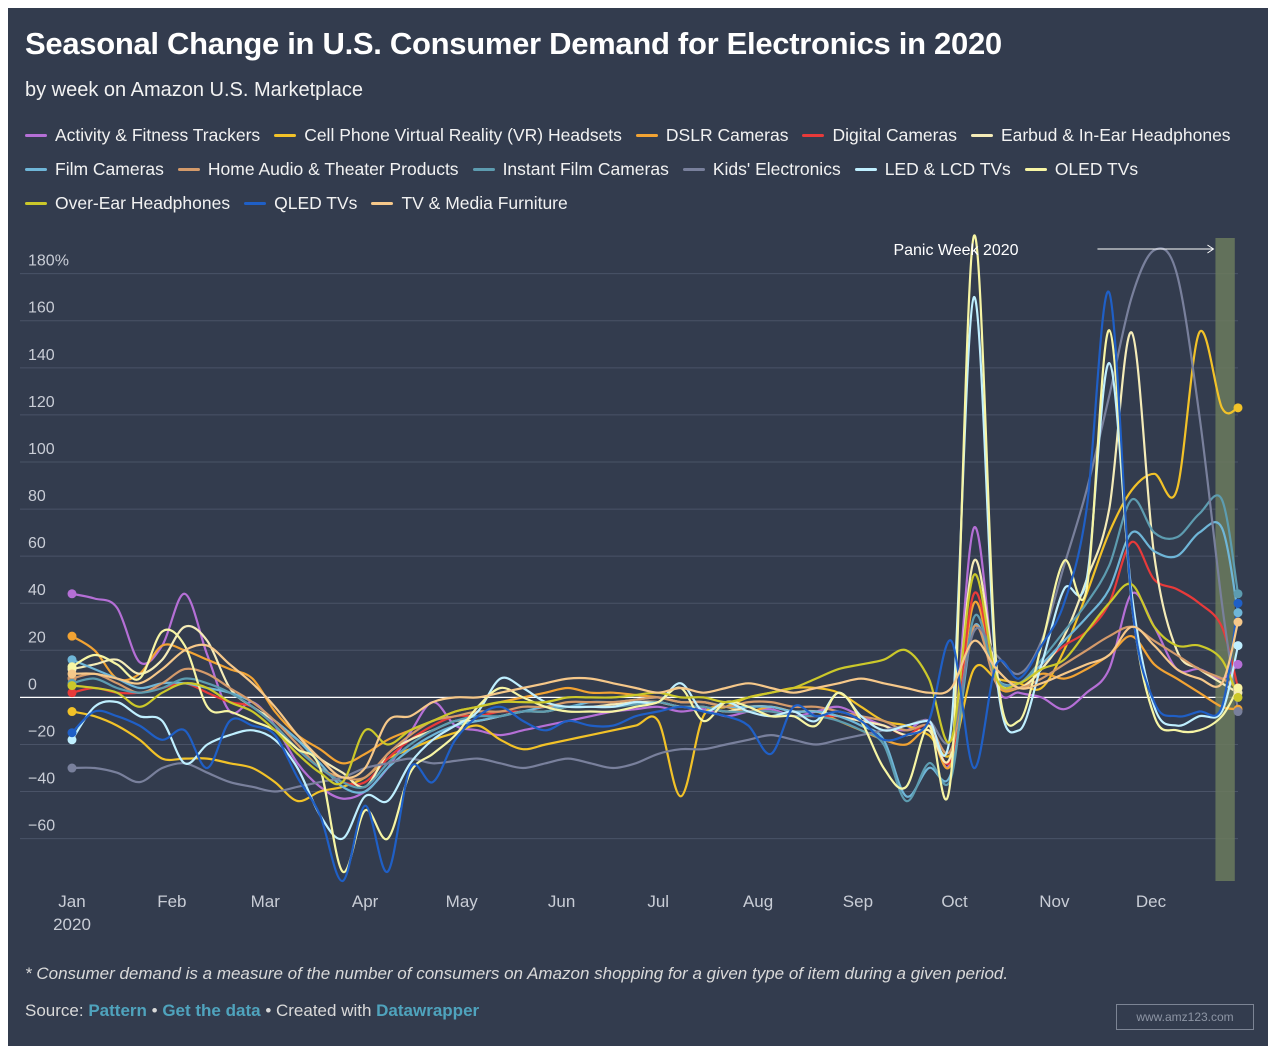 The image size is (1276, 1052). What do you see at coordinates (955, 250) in the screenshot?
I see `annotation-label: Panic Week 2020` at bounding box center [955, 250].